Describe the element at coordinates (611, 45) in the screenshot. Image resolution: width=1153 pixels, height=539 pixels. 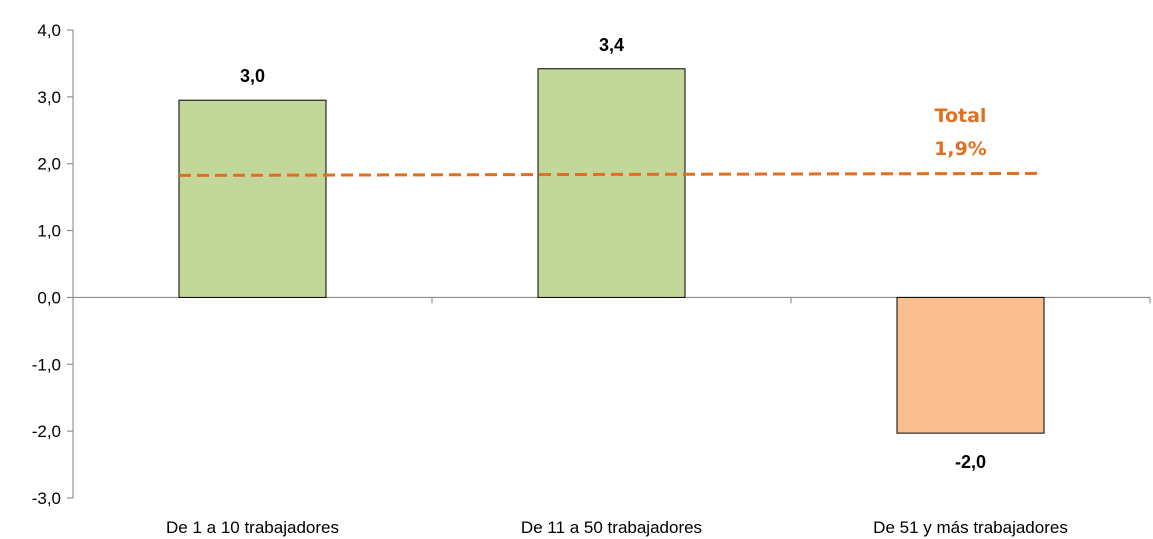
I see `value-label: 3,4` at that location.